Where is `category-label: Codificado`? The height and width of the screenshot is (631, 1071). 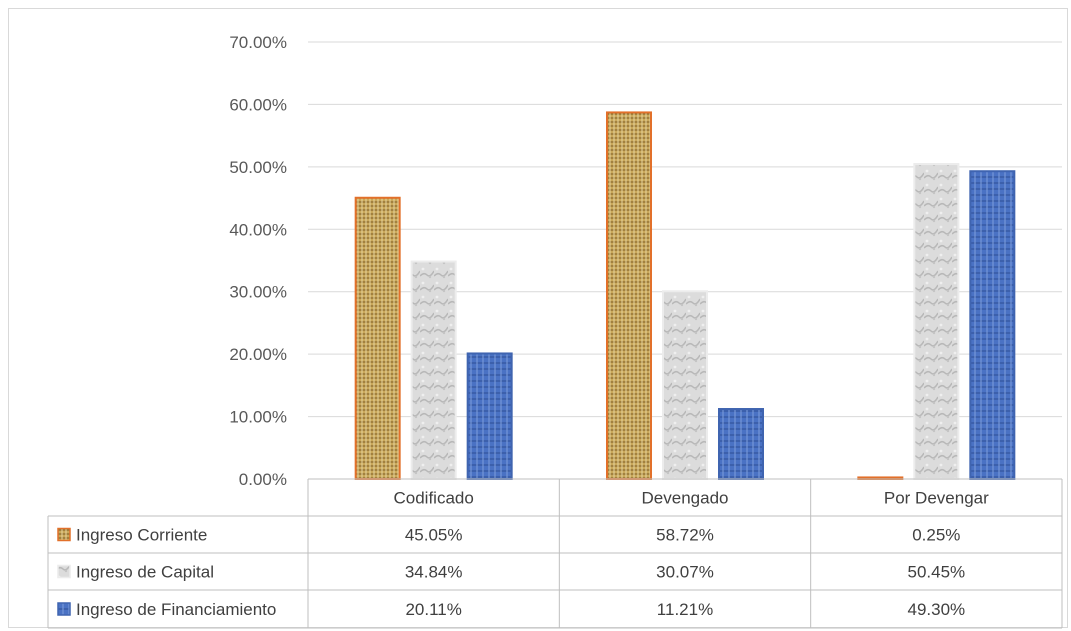
category-label: Codificado is located at coordinates (434, 498).